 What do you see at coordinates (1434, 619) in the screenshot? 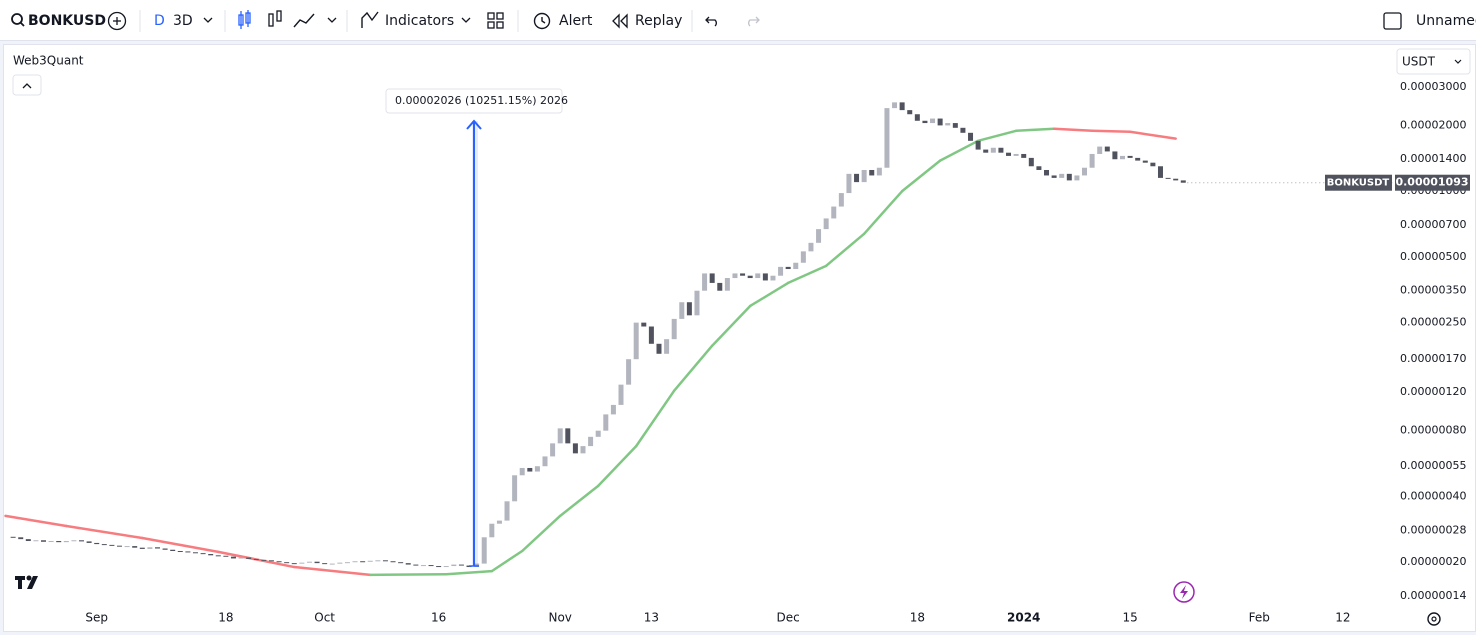
I see `settings-gear` at bounding box center [1434, 619].